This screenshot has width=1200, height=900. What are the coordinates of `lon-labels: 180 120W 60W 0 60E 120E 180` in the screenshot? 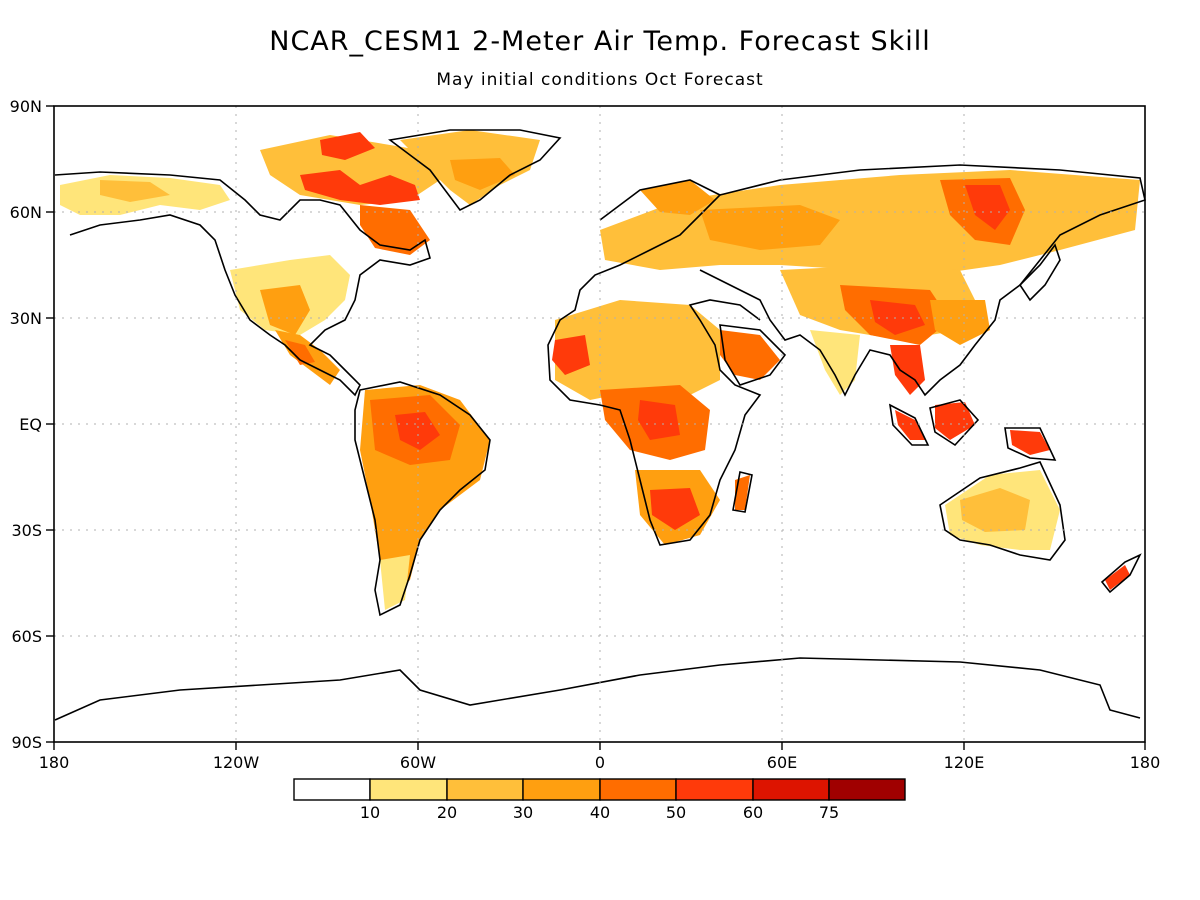 It's located at (600, 762).